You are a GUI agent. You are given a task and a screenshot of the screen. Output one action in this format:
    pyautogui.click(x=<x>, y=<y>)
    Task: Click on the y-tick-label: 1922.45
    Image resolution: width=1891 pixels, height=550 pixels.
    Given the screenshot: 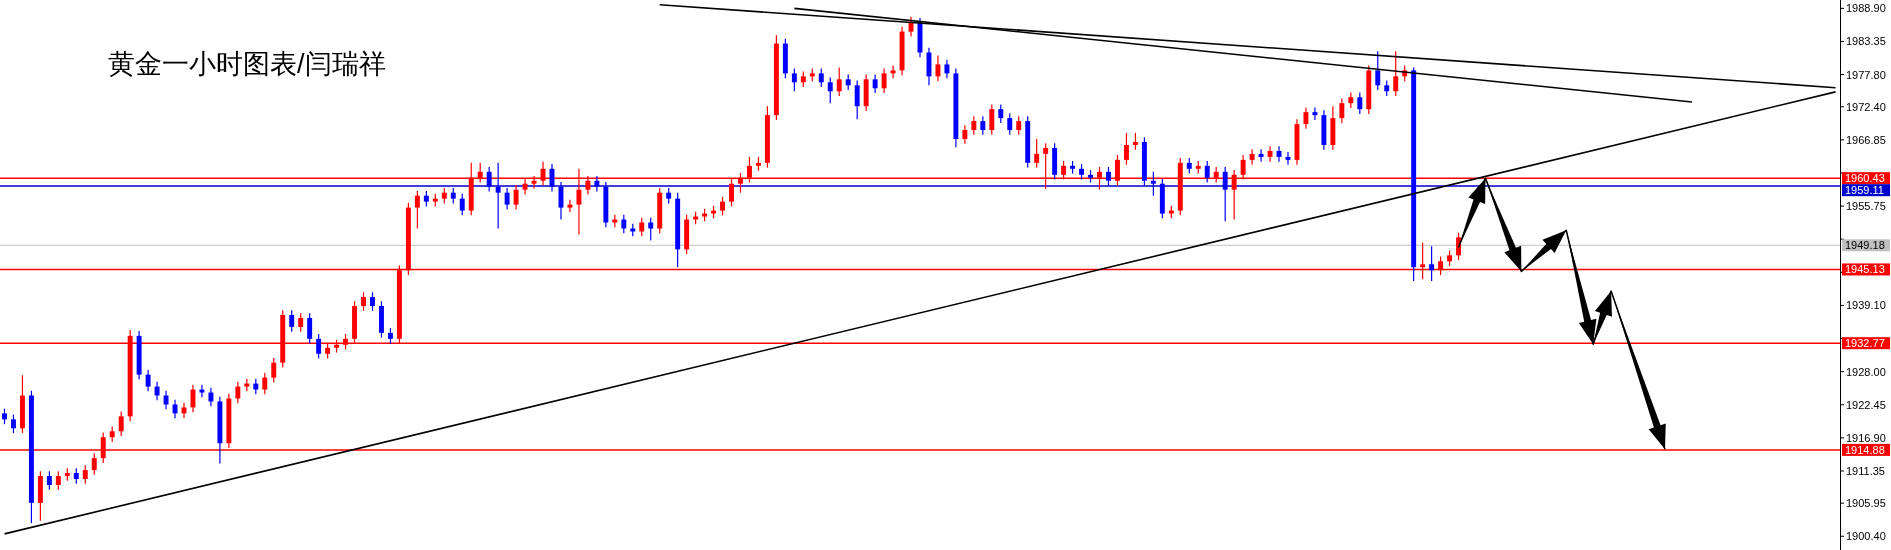 What is the action you would take?
    pyautogui.click(x=1866, y=404)
    